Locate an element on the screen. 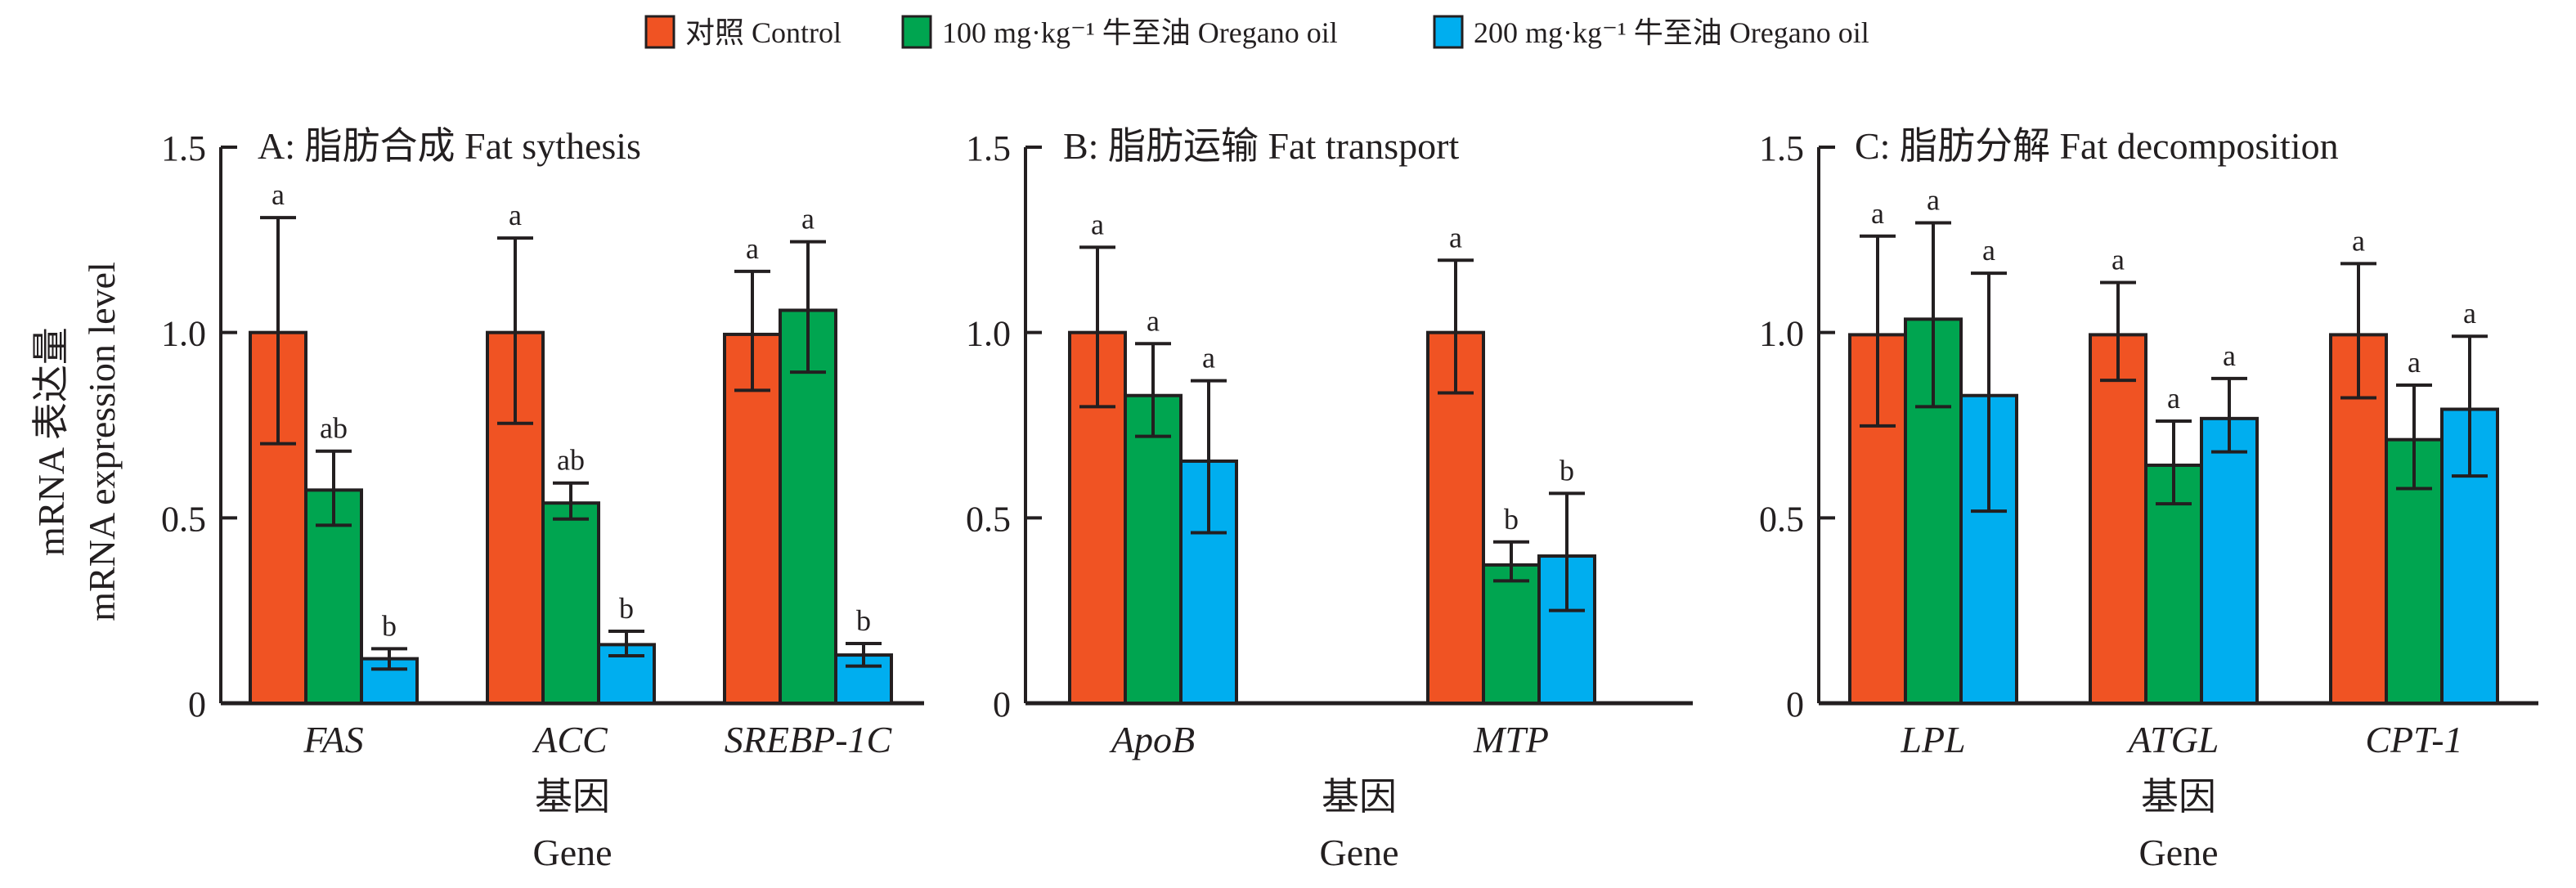 Image resolution: width=2576 pixels, height=888 pixels. y-axis-title: mRNA 表达量 mRNA expression level is located at coordinates (76, 442).